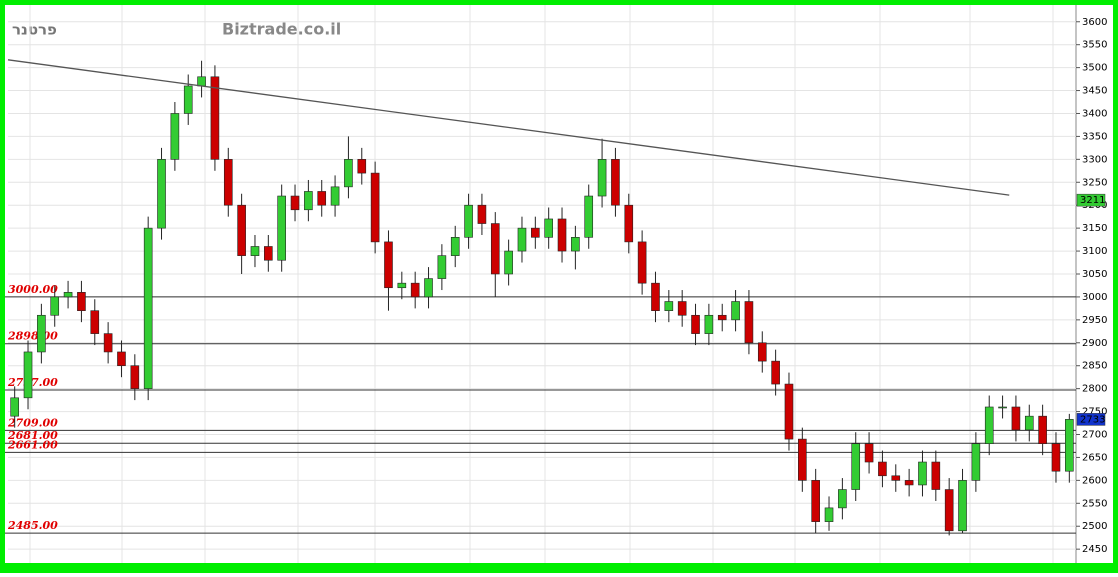  Describe the element at coordinates (1094, 251) in the screenshot. I see `y-tick-label: 3100` at that location.